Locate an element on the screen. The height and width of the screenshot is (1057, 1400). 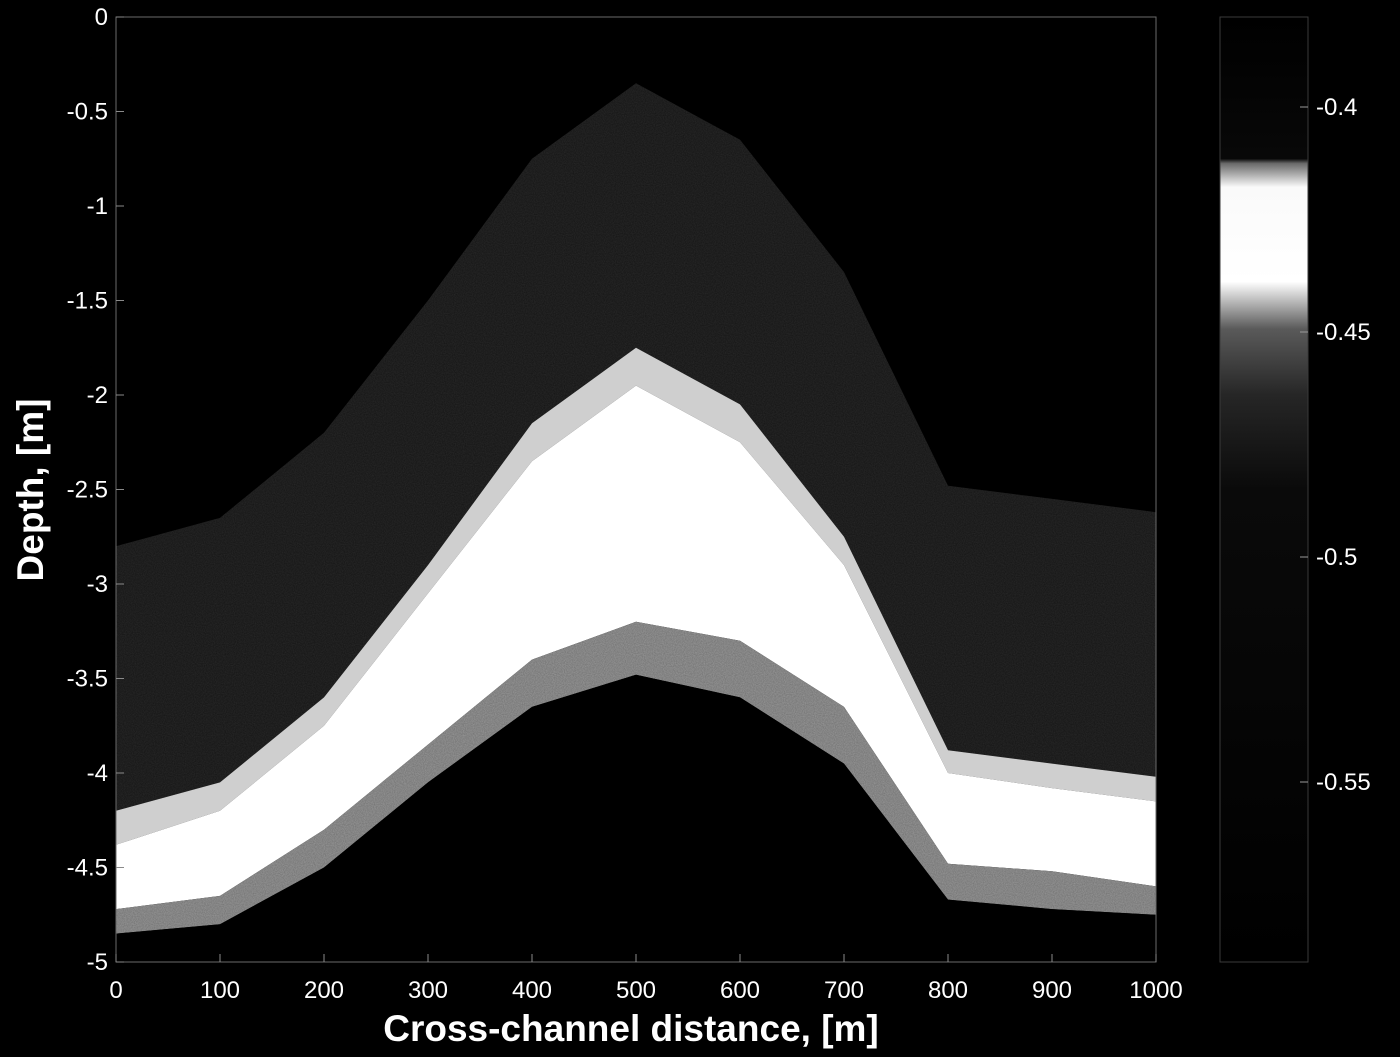
colorbar-tick-label: -0.4 is located at coordinates (1336, 107).